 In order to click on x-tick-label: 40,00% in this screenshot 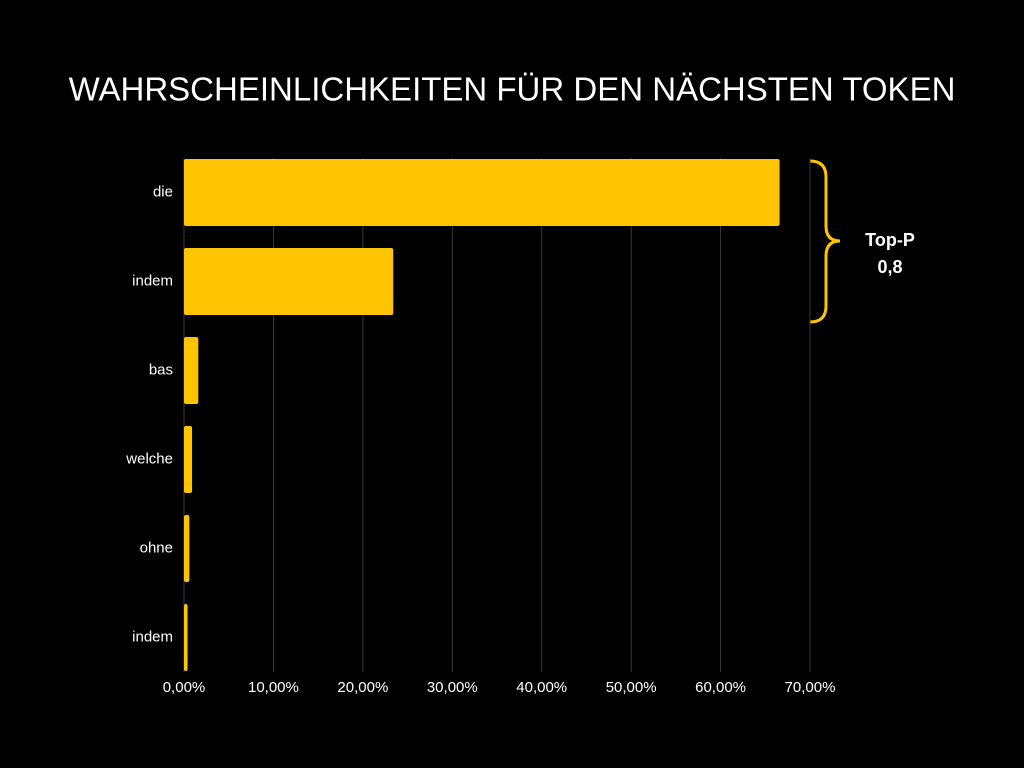, I will do `click(541, 687)`.